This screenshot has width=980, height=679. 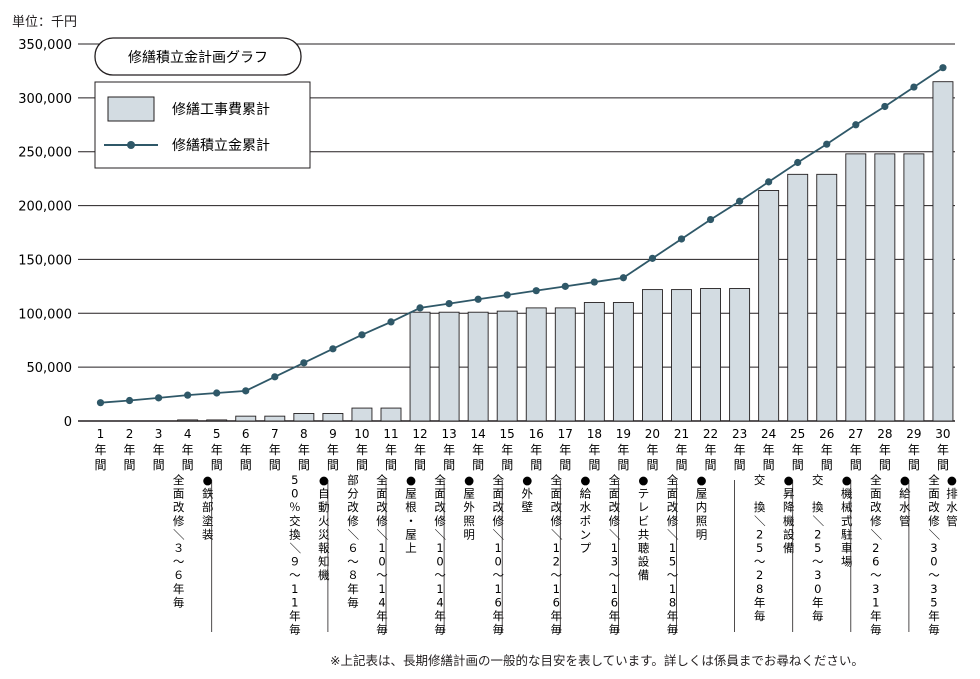 What do you see at coordinates (847, 562) in the screenshot?
I see `annotation-char: 場` at bounding box center [847, 562].